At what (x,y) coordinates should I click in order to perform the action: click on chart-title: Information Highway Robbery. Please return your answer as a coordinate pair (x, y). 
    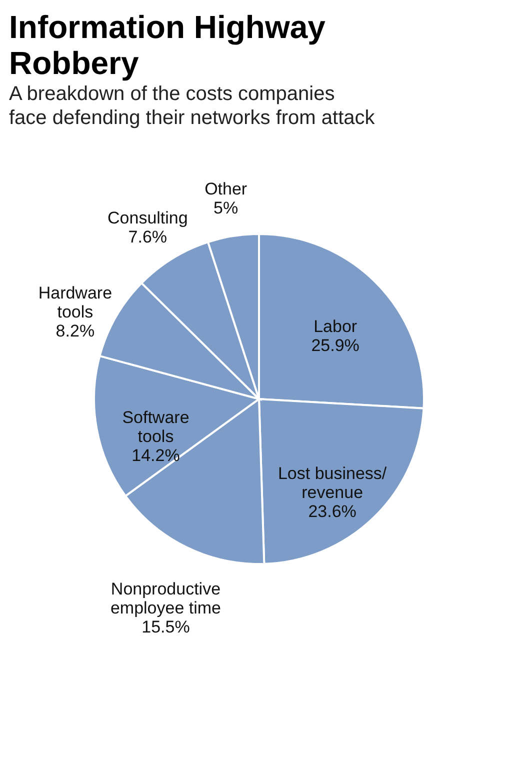
    Looking at the image, I should click on (167, 45).